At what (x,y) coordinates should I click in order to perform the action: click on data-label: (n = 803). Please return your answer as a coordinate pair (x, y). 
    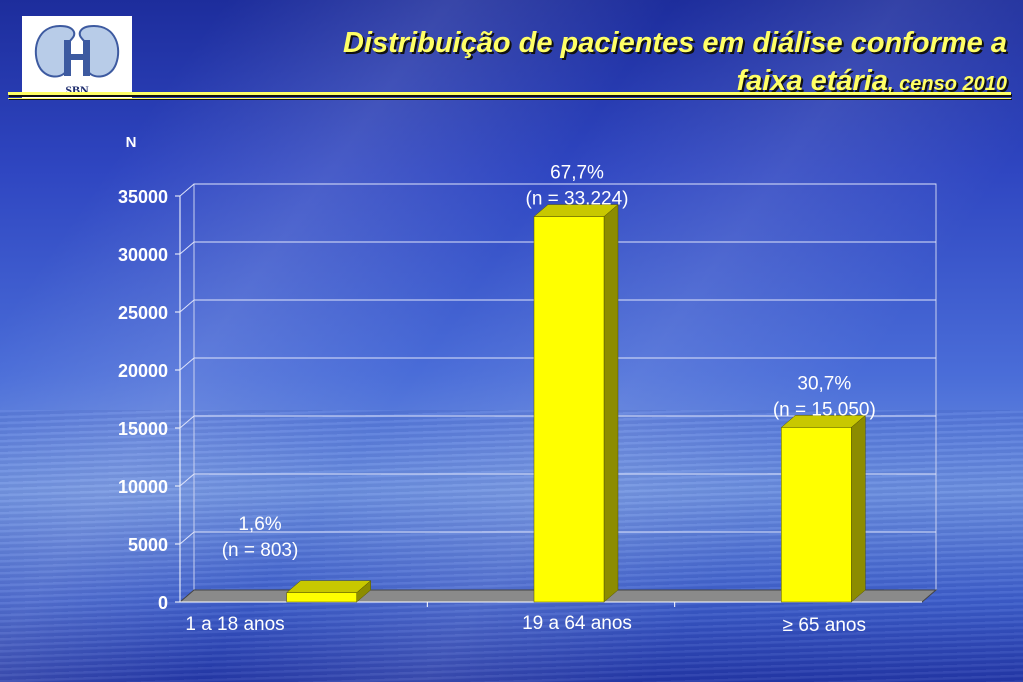
    Looking at the image, I should click on (260, 550).